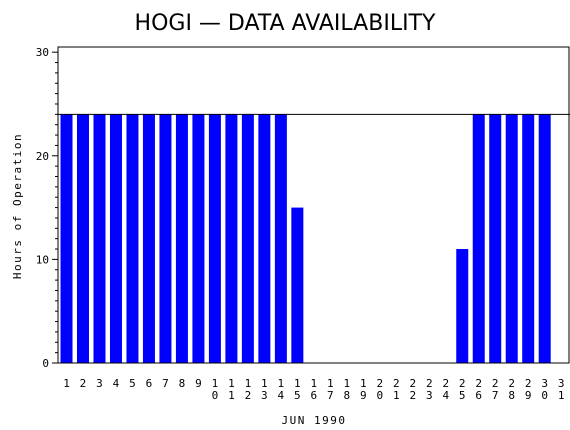 The height and width of the screenshot is (430, 570). I want to click on x-tick-label: 9, so click(198, 383).